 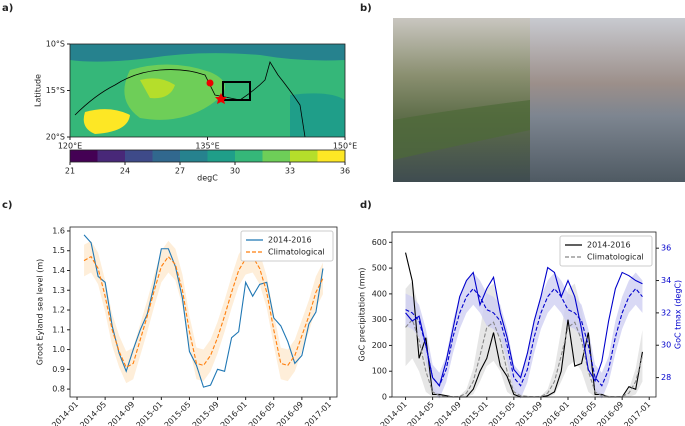 I want to click on y-tick-label: 1.3, so click(x=58, y=290).